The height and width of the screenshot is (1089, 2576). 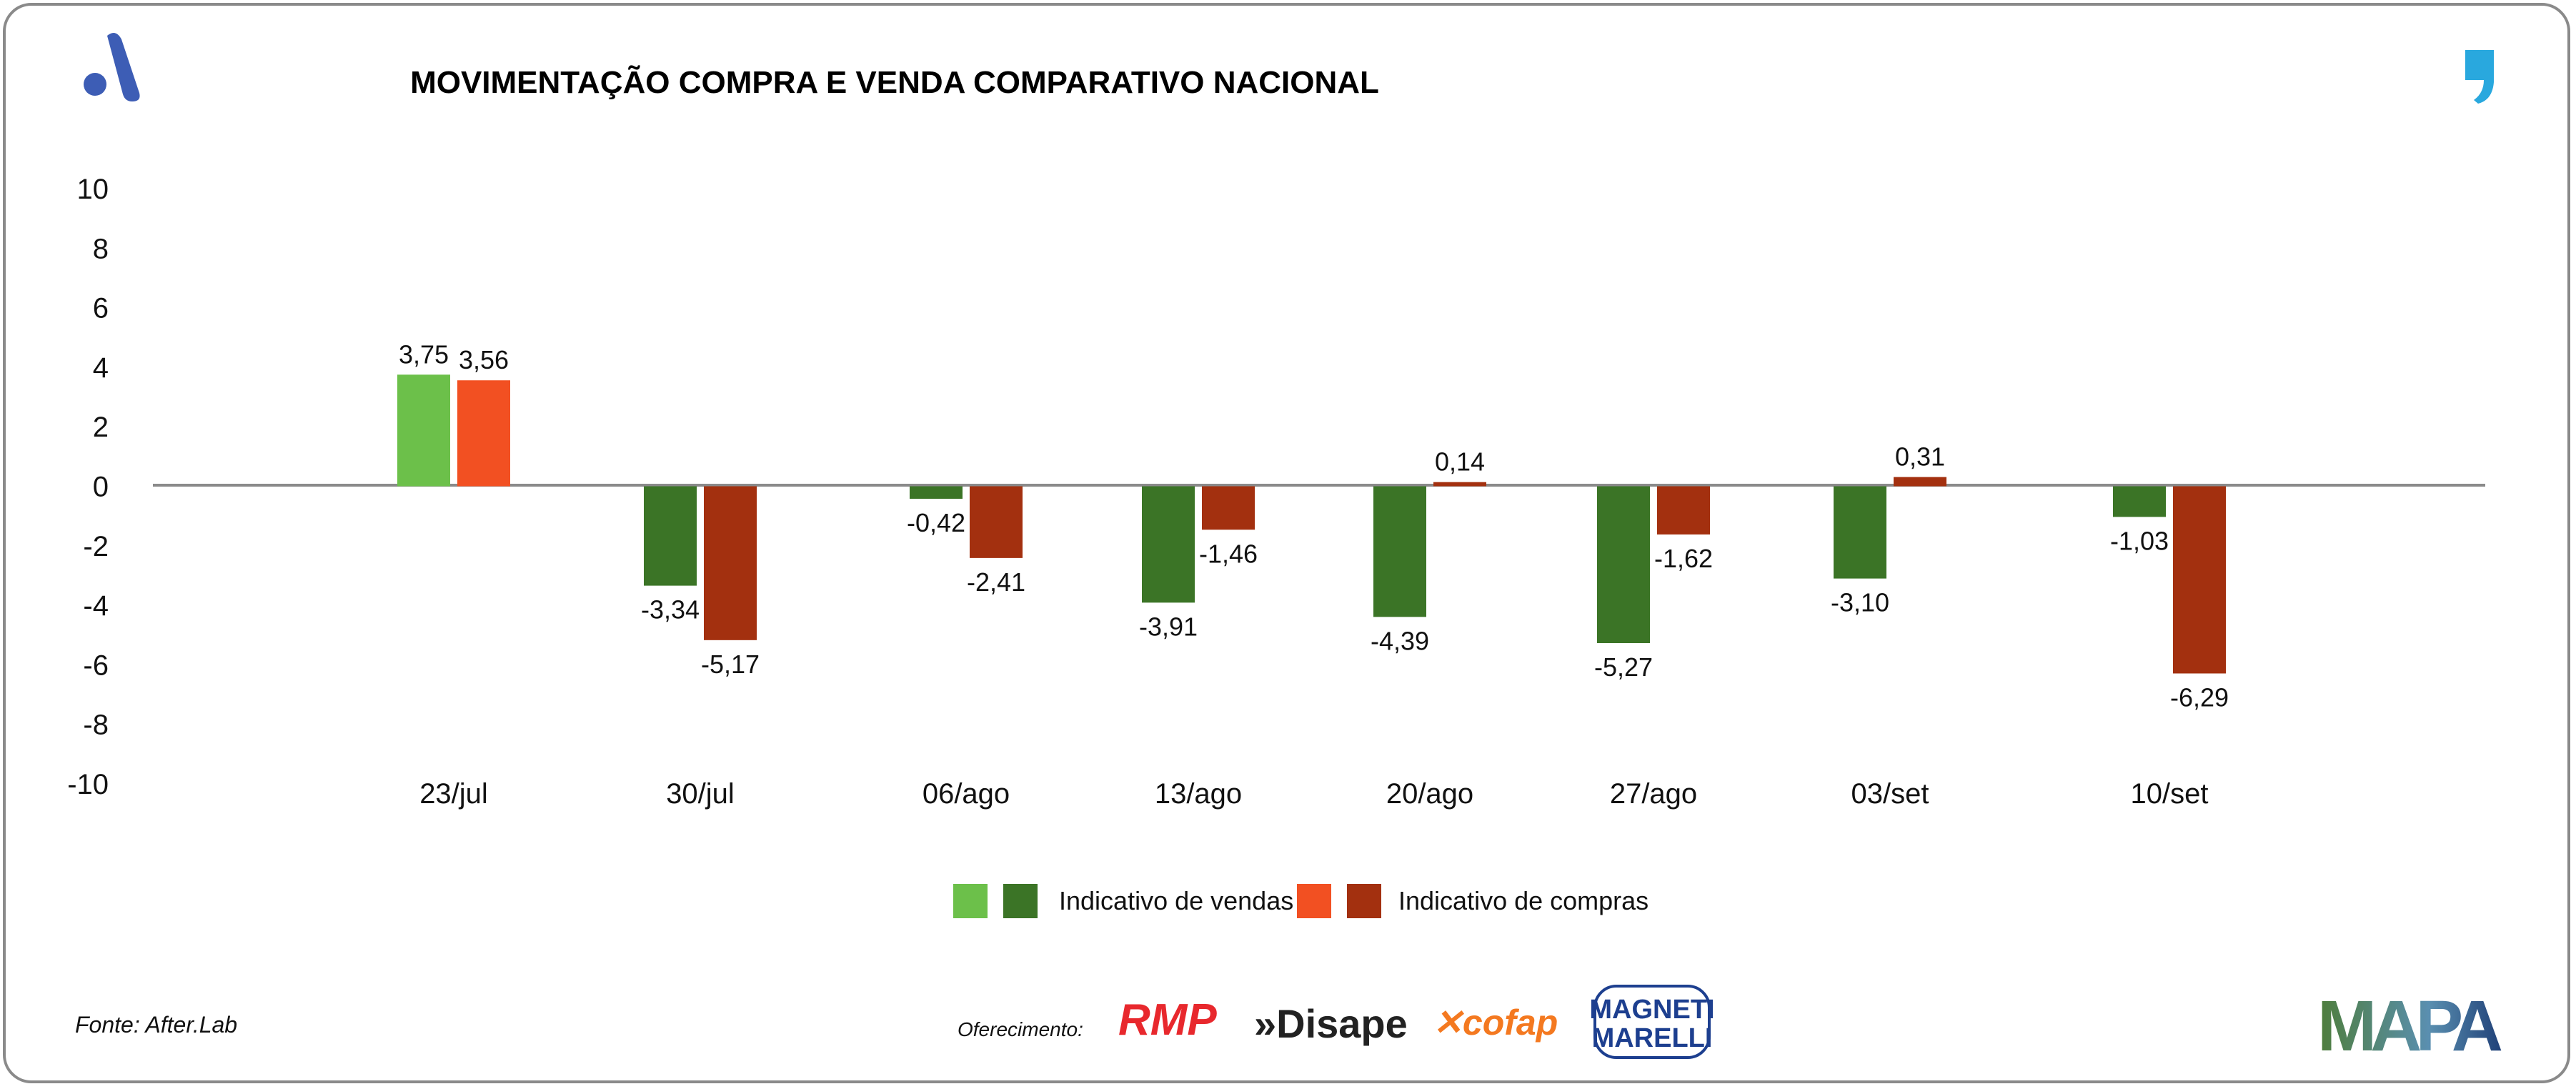 I want to click on data-label: -3,91, so click(x=1168, y=626).